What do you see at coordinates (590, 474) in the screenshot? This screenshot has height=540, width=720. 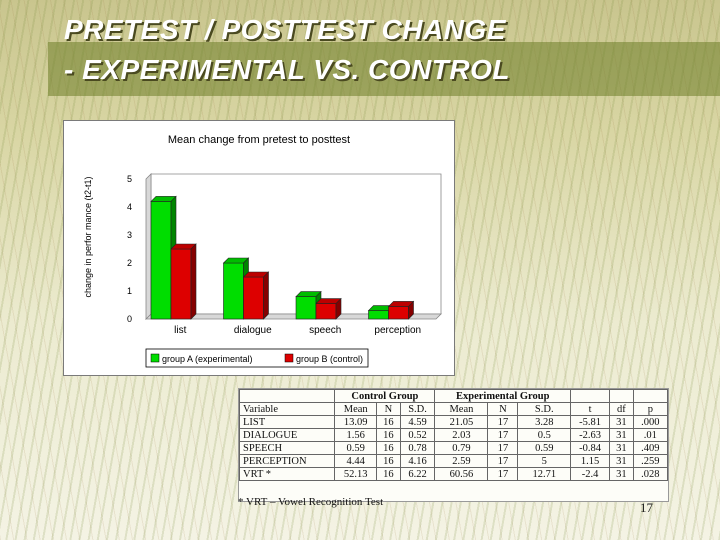 I see `table-cell: -2.4` at bounding box center [590, 474].